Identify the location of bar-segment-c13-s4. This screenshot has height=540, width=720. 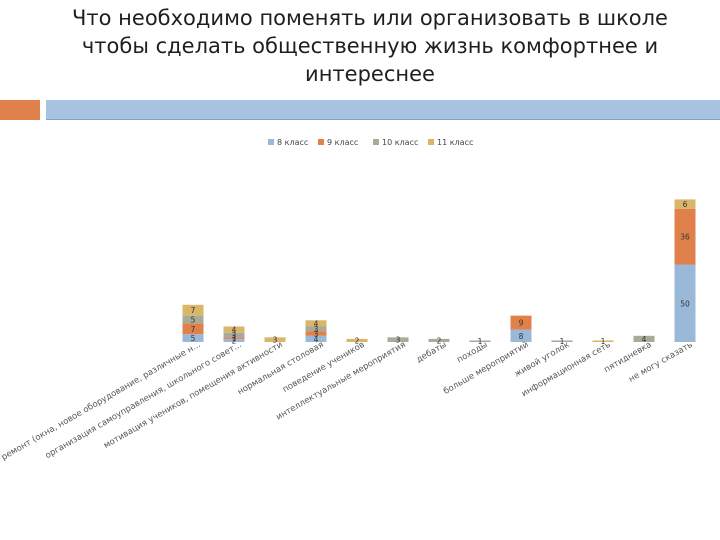
(685, 204).